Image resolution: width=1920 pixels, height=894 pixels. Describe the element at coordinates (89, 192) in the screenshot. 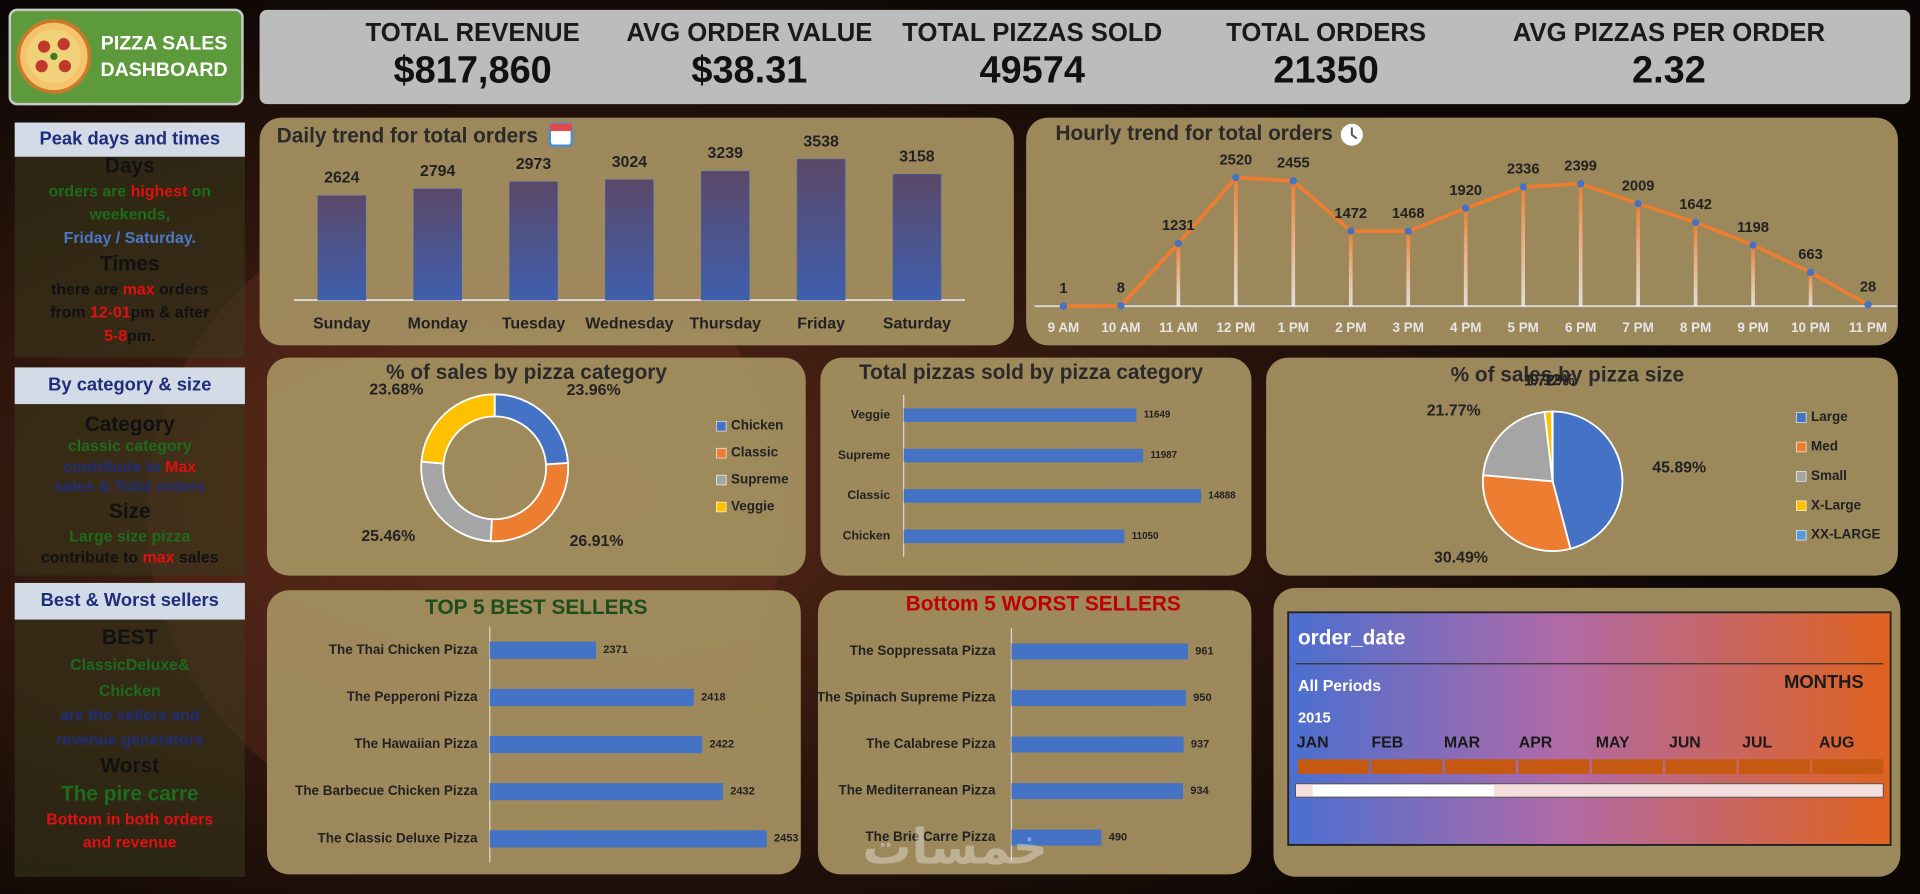

I see `note-text: orders are` at that location.